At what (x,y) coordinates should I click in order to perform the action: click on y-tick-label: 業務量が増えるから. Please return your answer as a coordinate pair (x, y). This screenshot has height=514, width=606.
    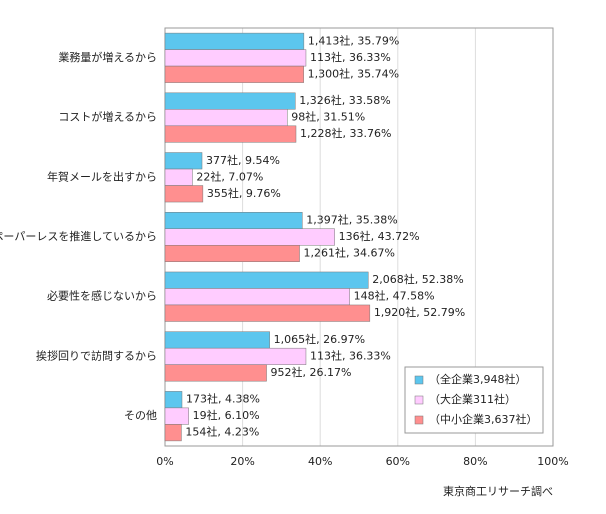
    Looking at the image, I should click on (107, 57).